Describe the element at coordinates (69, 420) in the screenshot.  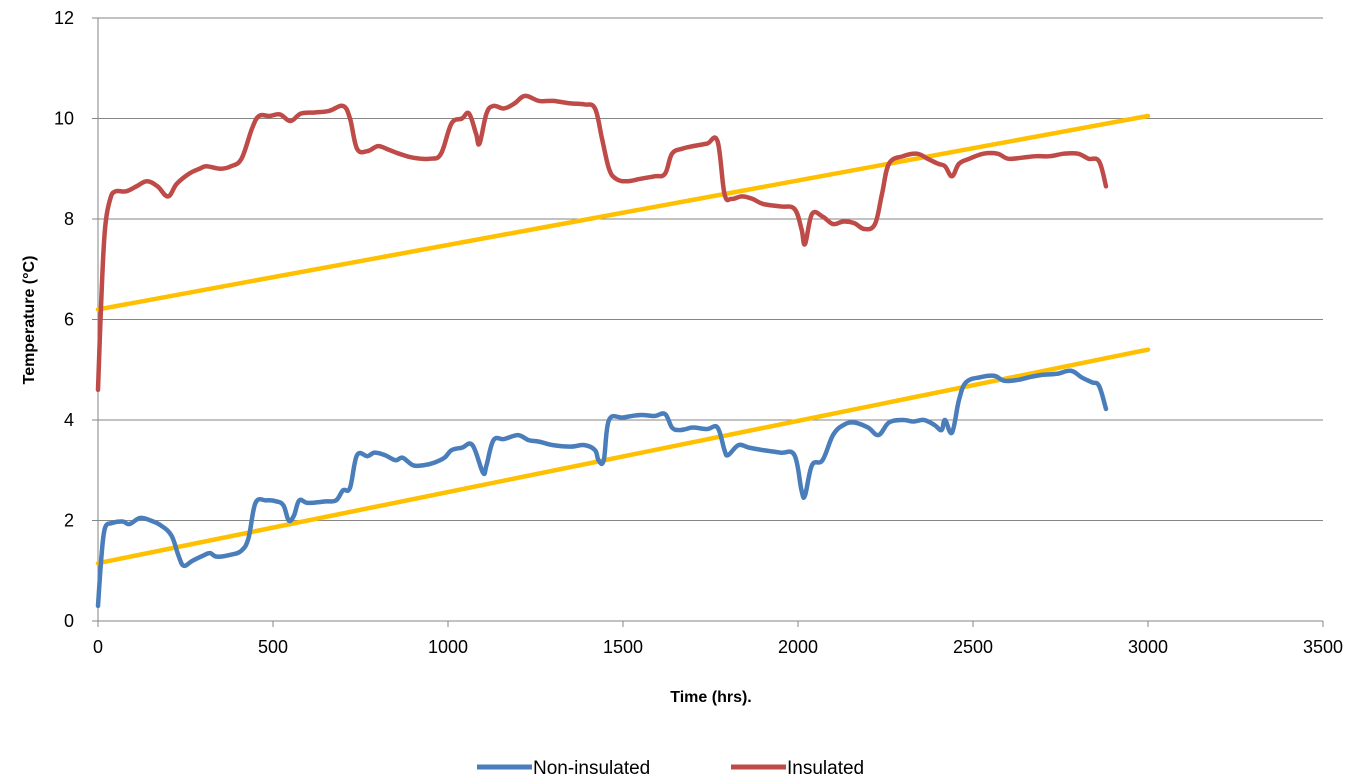
I see `y-tick-label: 4` at that location.